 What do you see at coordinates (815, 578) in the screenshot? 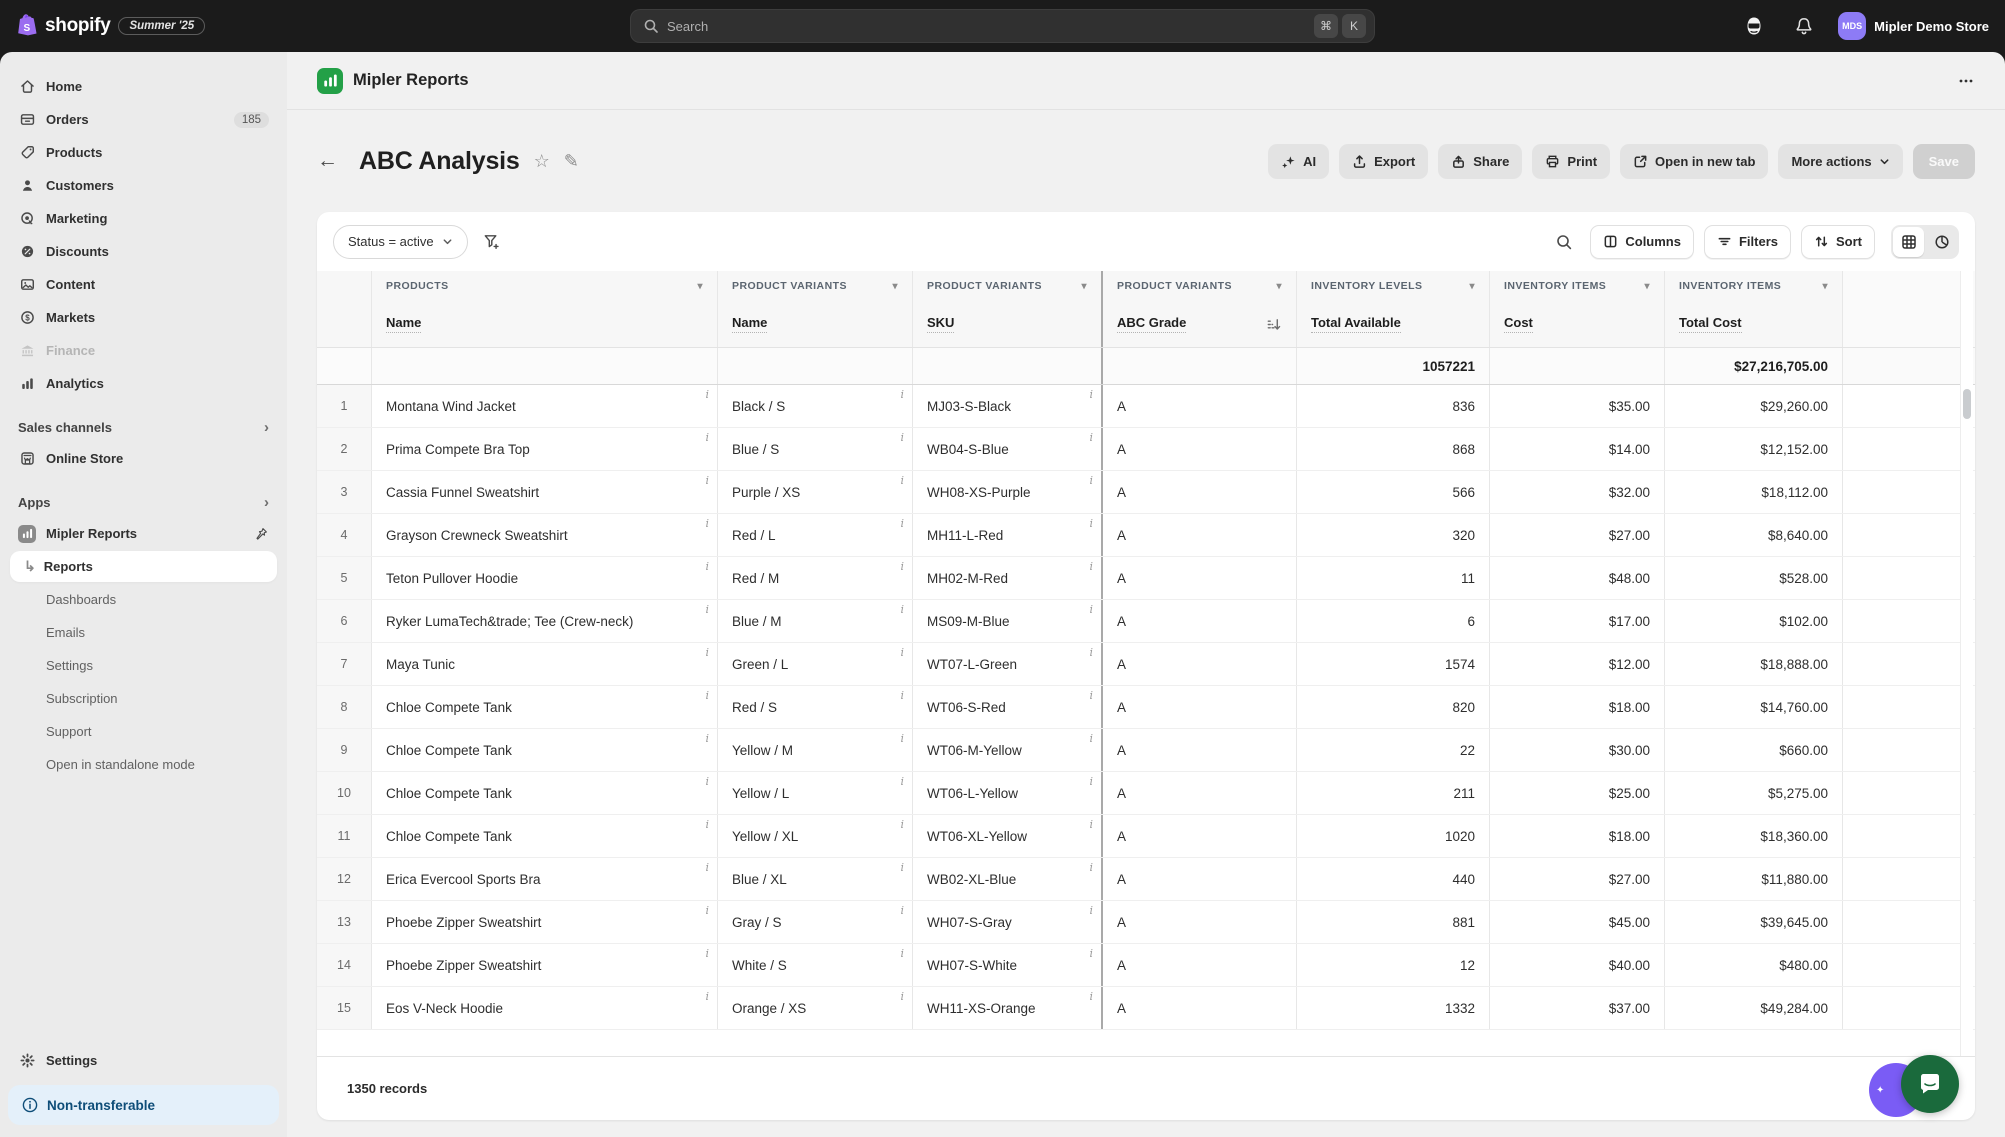
I see `variant-name-cell: Red / M i` at bounding box center [815, 578].